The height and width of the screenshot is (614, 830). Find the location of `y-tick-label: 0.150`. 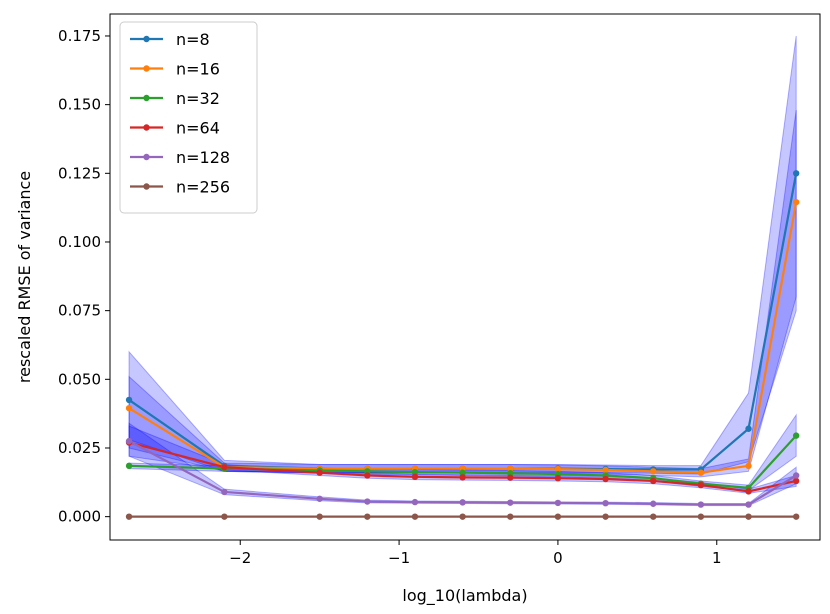

y-tick-label: 0.150 is located at coordinates (79, 105).